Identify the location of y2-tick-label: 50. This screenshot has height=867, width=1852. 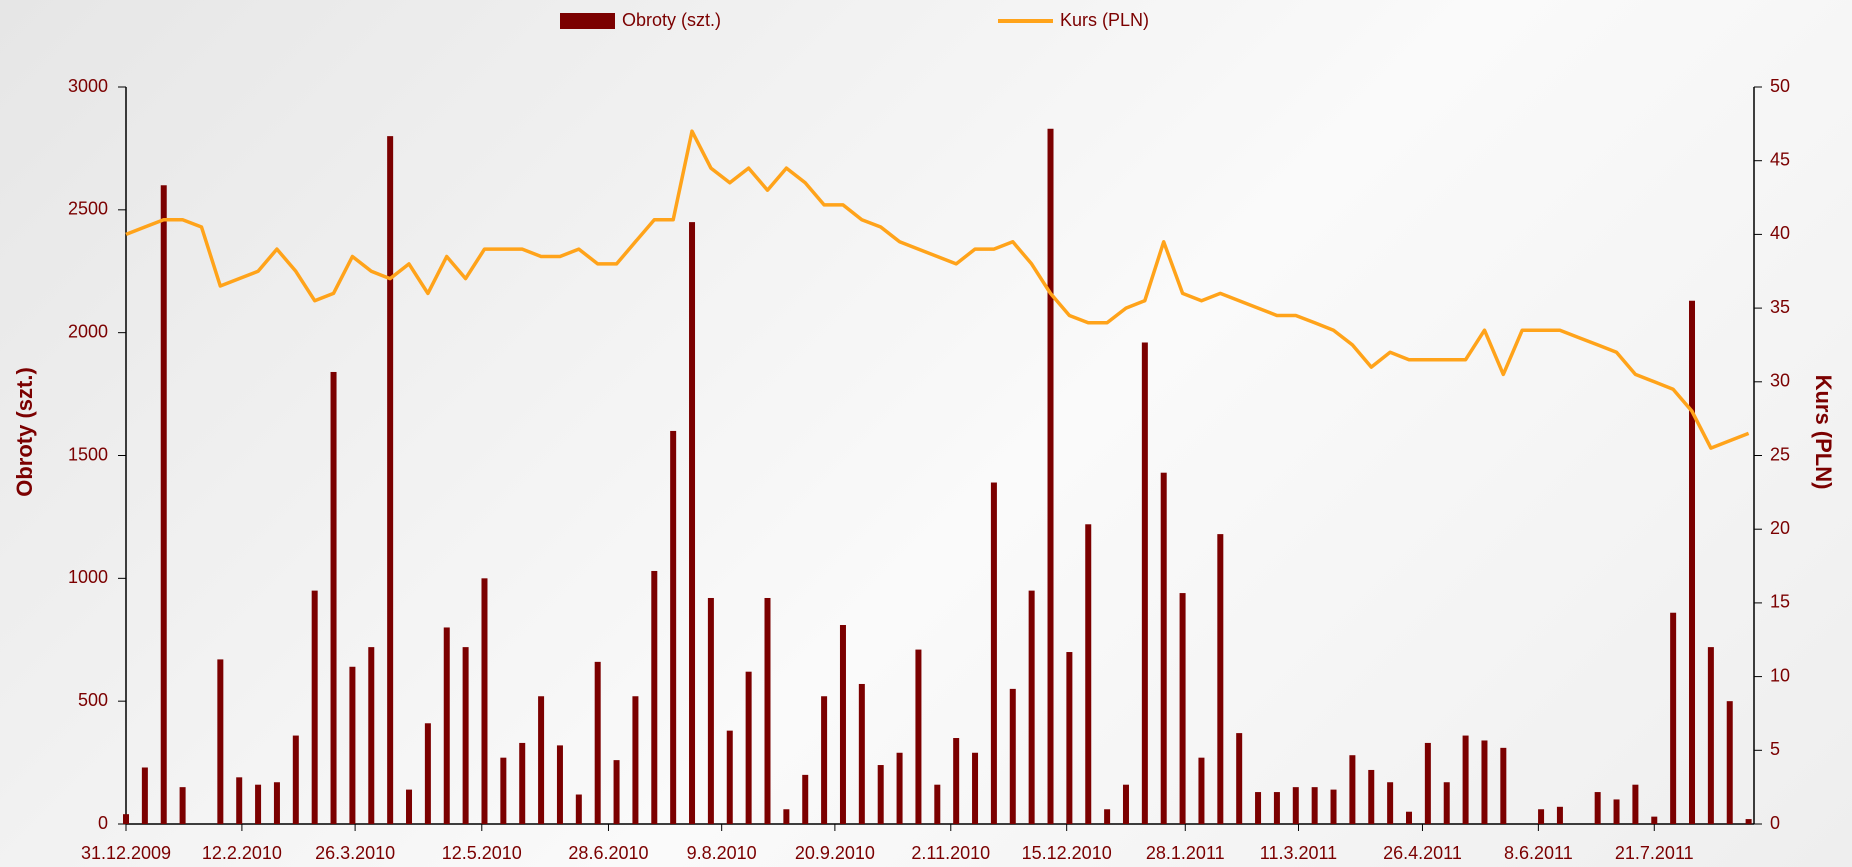
(1780, 86).